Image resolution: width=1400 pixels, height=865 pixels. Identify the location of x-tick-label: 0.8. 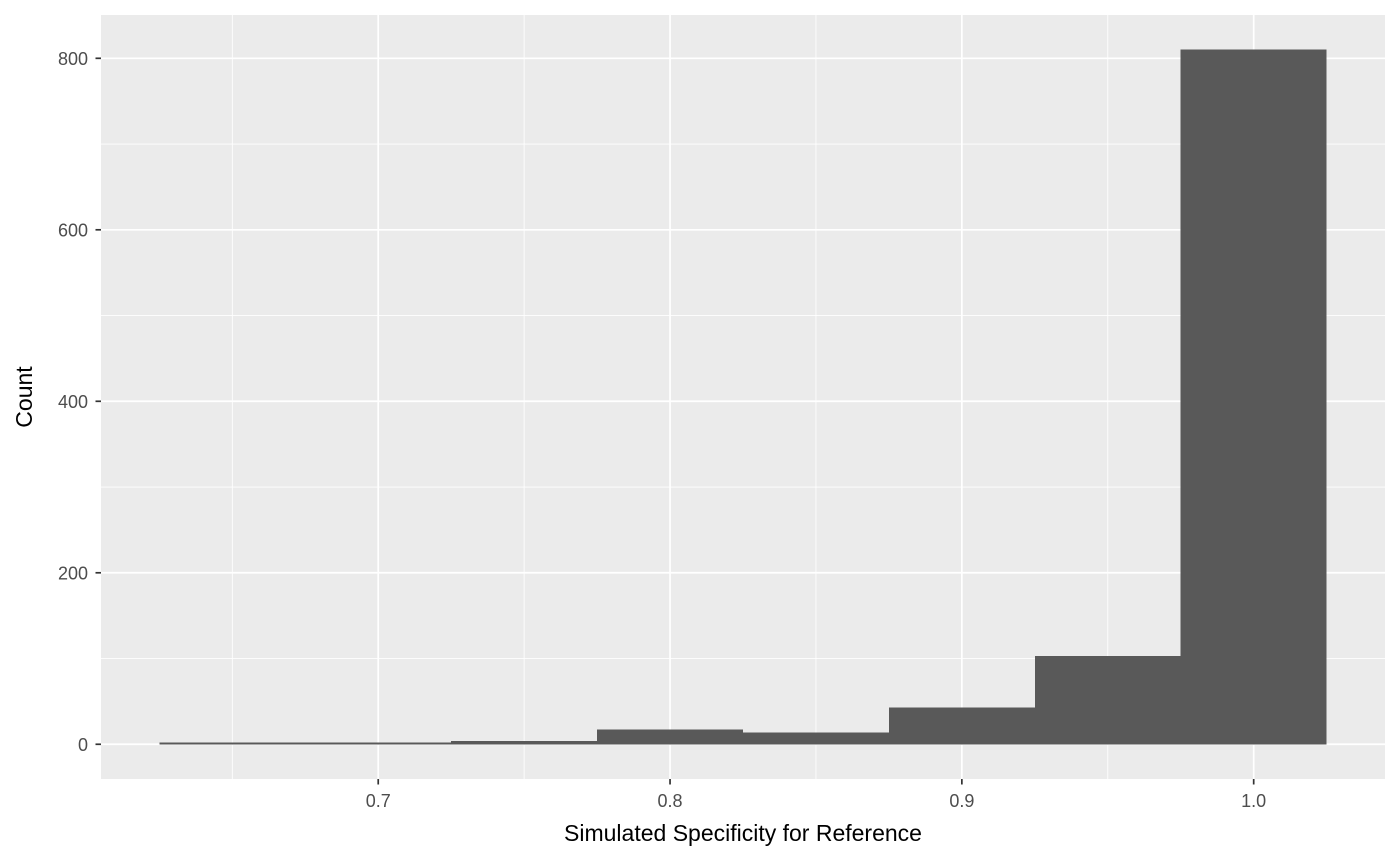
(670, 801).